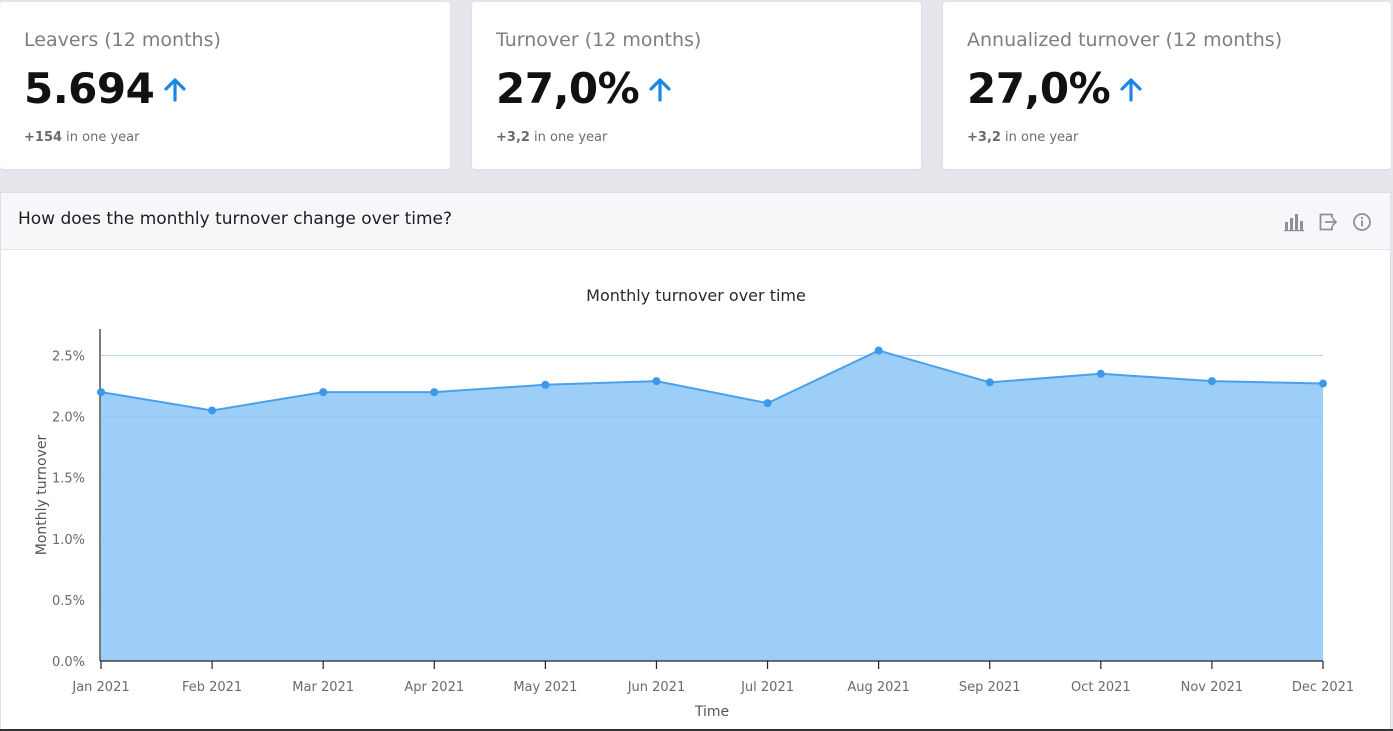 The height and width of the screenshot is (731, 1393). Describe the element at coordinates (1294, 222) in the screenshot. I see `bar-chart-icon` at that location.